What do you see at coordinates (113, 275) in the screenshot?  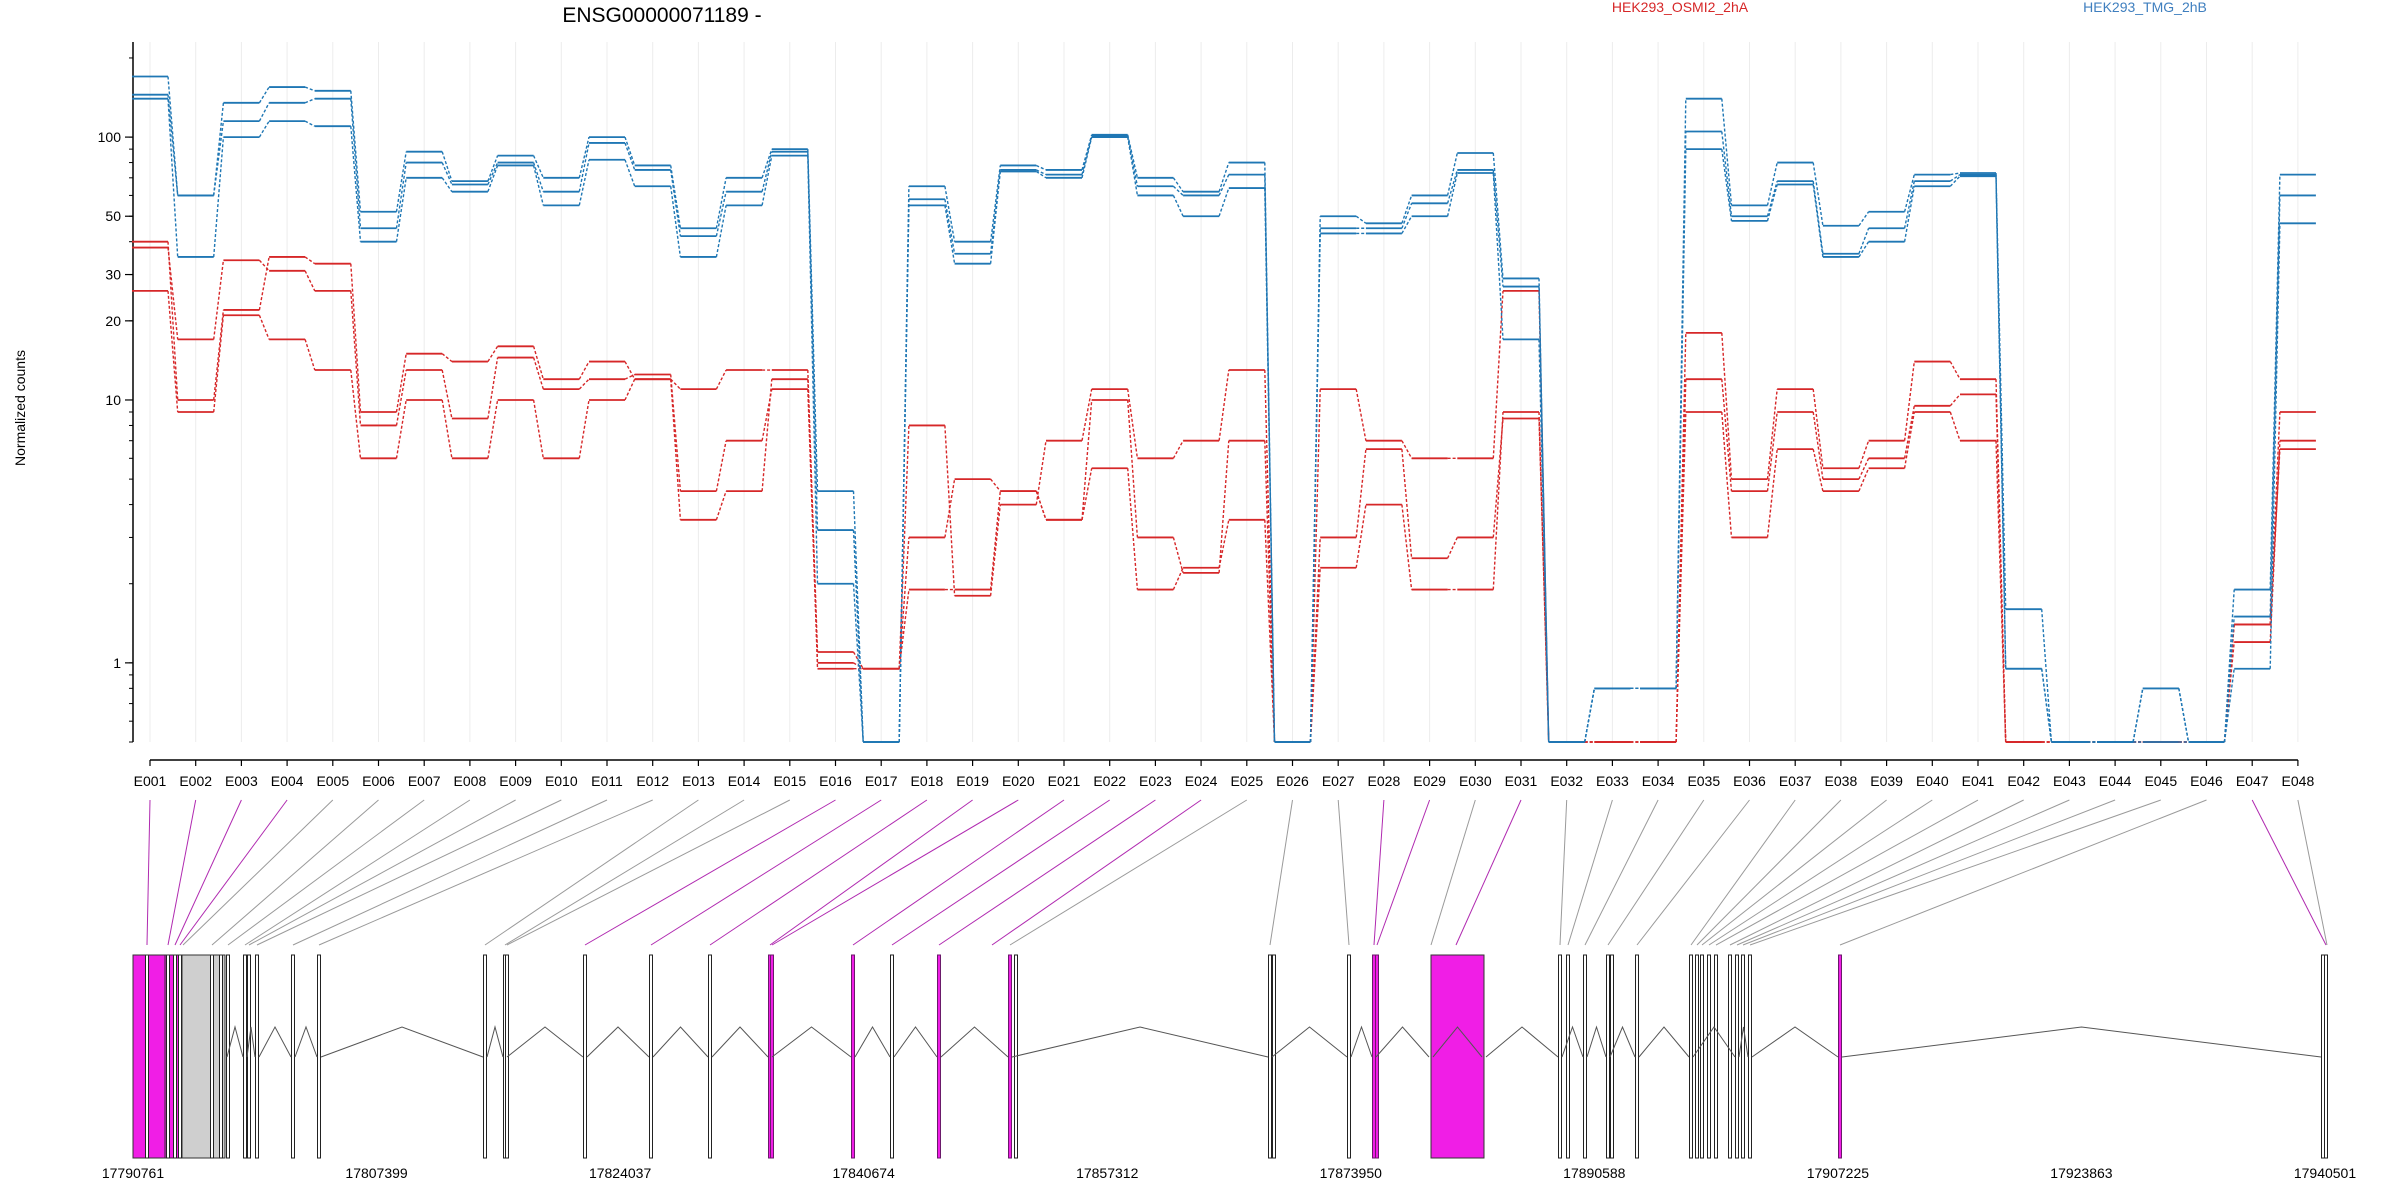 I see `y-tick-label: 30` at bounding box center [113, 275].